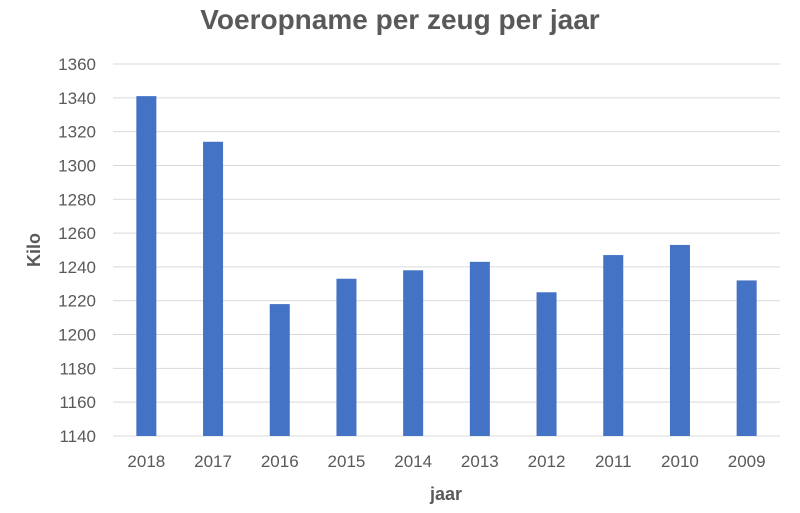  What do you see at coordinates (34, 250) in the screenshot?
I see `y-axis-title: Kilo` at bounding box center [34, 250].